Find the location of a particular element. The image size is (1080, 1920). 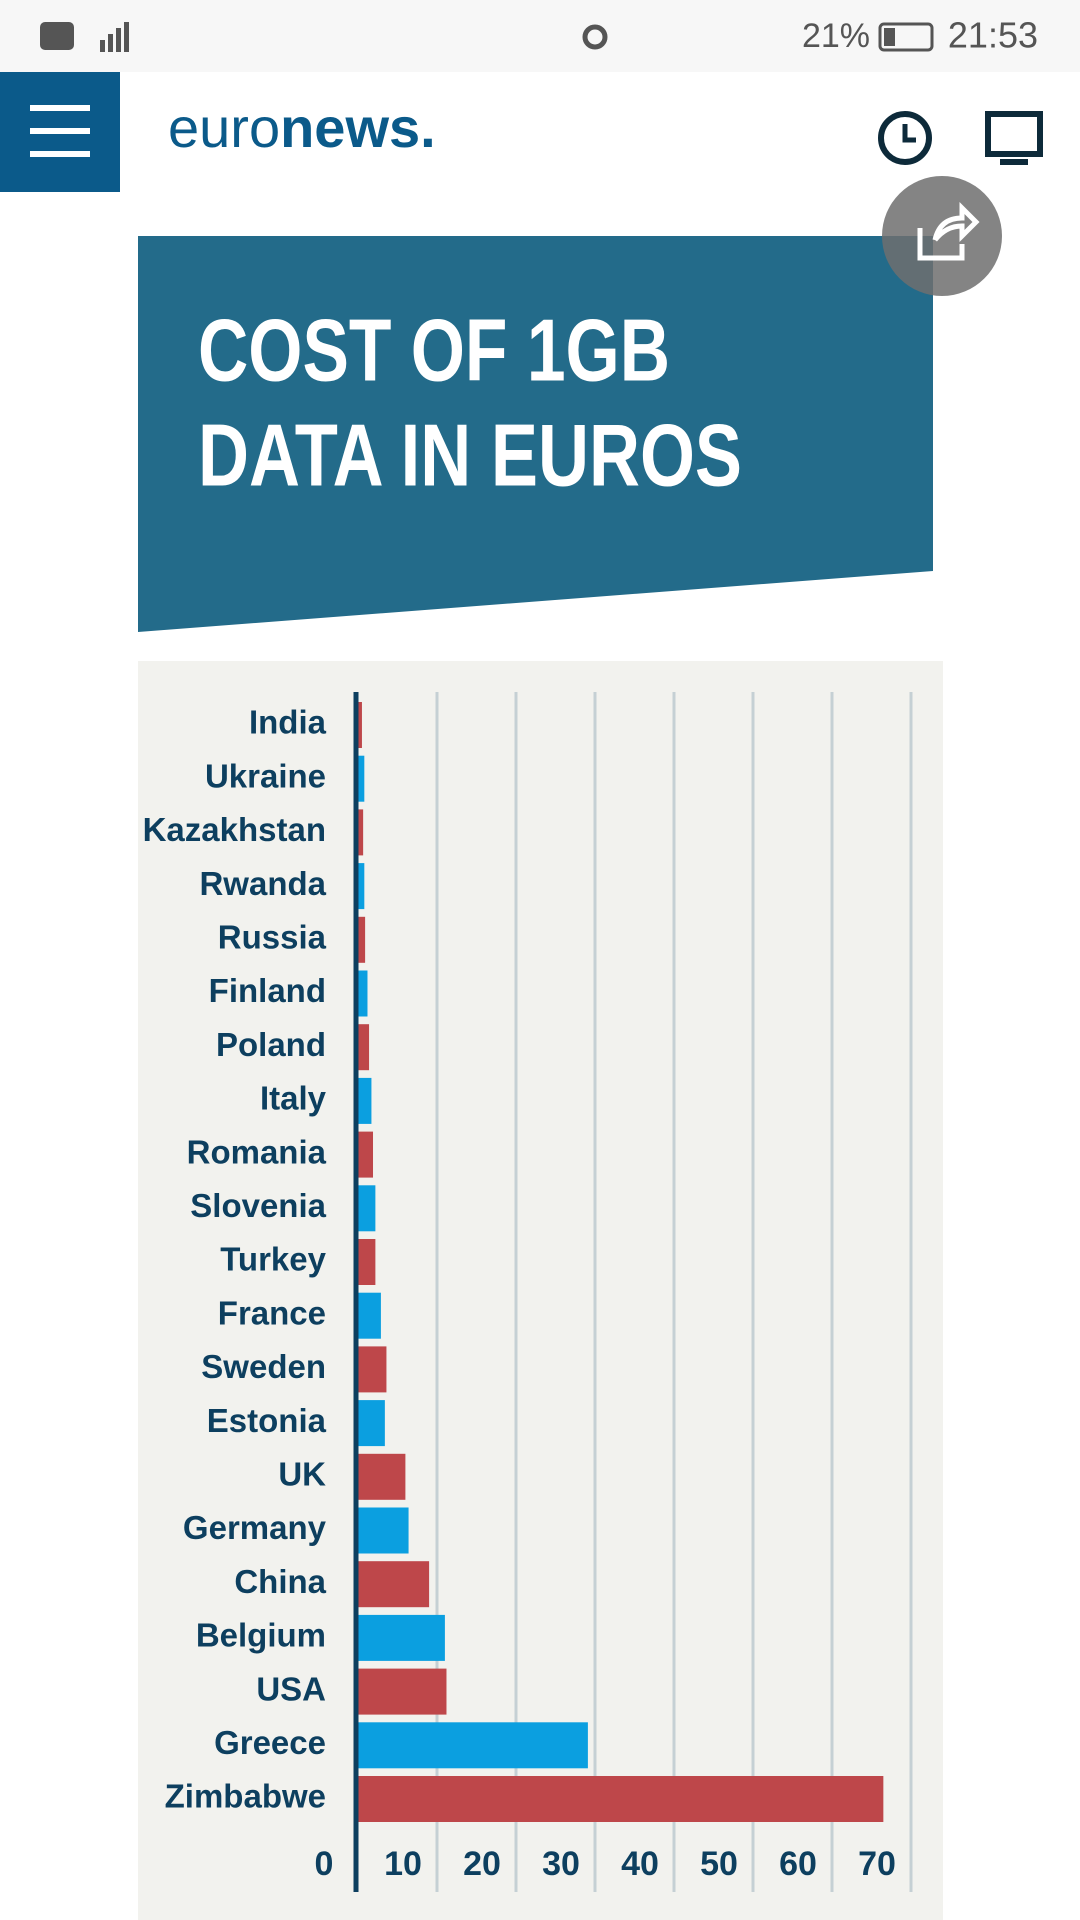

chart-title: DATA IN EUROS is located at coordinates (470, 454).